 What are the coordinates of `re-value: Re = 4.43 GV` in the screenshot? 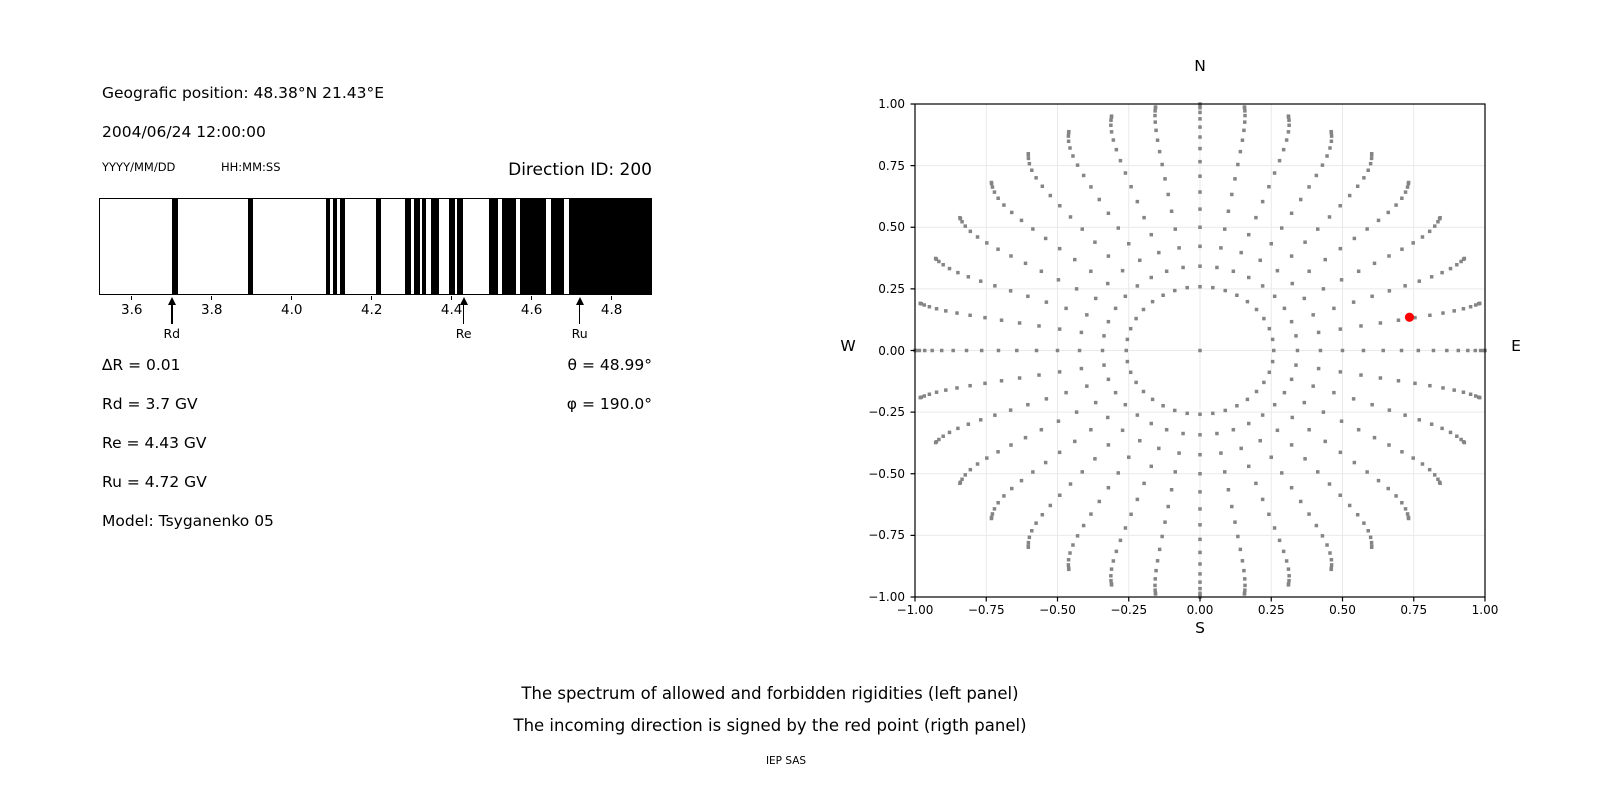 It's located at (154, 443).